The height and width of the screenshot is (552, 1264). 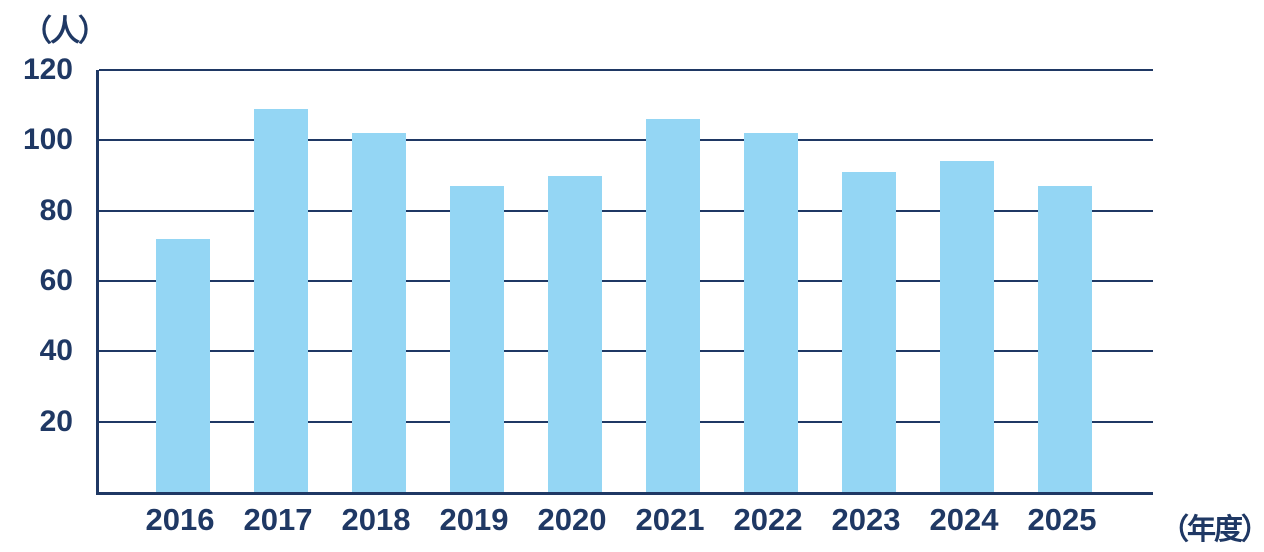 I want to click on bar-slot-2022, so click(x=771, y=281).